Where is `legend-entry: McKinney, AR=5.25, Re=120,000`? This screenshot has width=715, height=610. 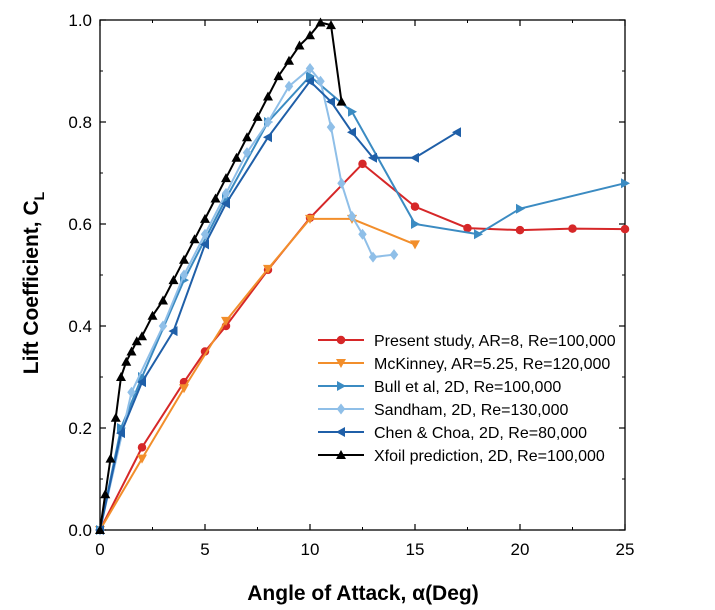 legend-entry: McKinney, AR=5.25, Re=120,000 is located at coordinates (464, 364).